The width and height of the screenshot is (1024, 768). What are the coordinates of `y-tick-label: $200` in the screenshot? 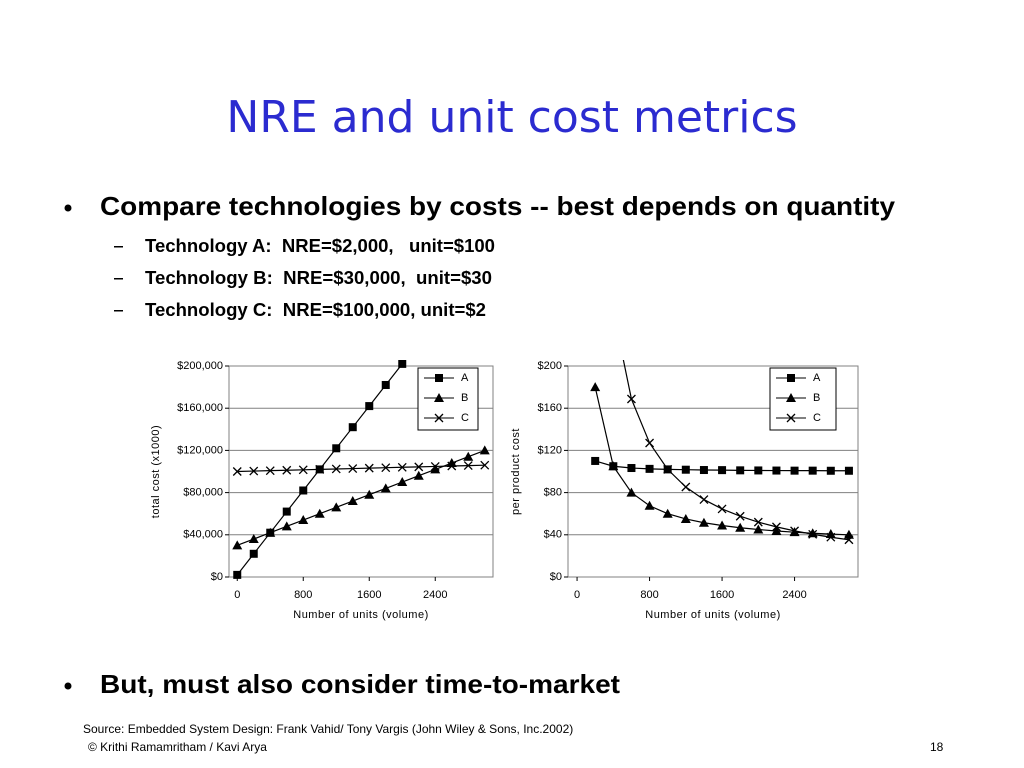 It's located at (550, 366).